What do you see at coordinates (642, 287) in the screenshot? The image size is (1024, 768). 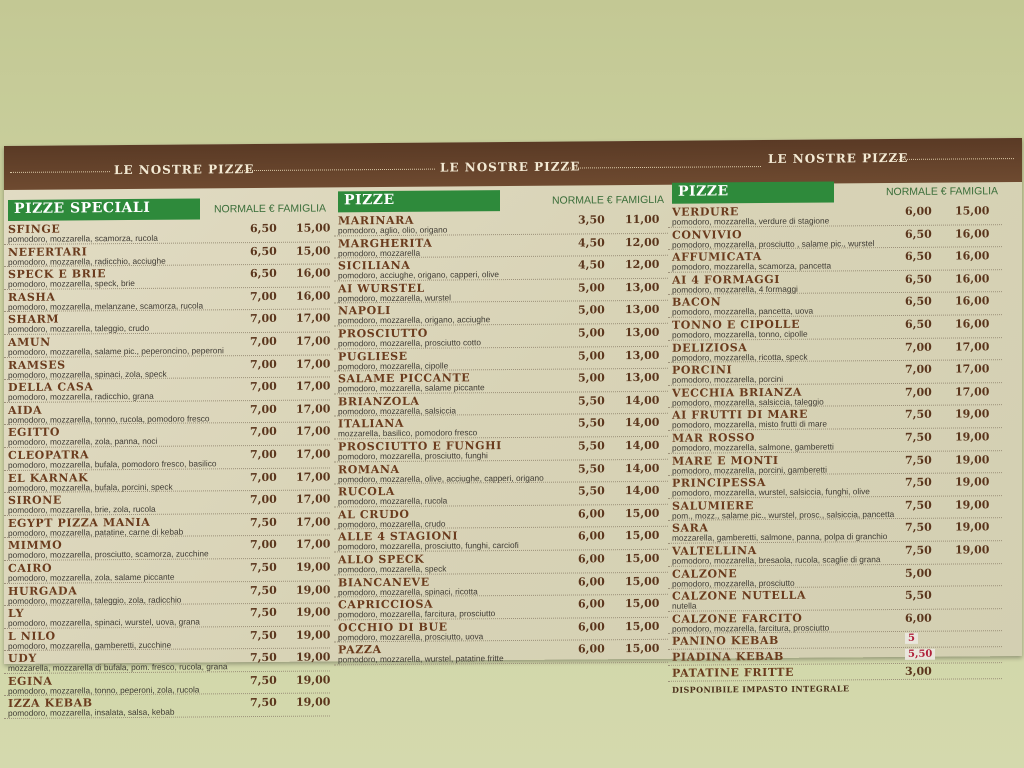 I see `price-famiglia: 13,00` at bounding box center [642, 287].